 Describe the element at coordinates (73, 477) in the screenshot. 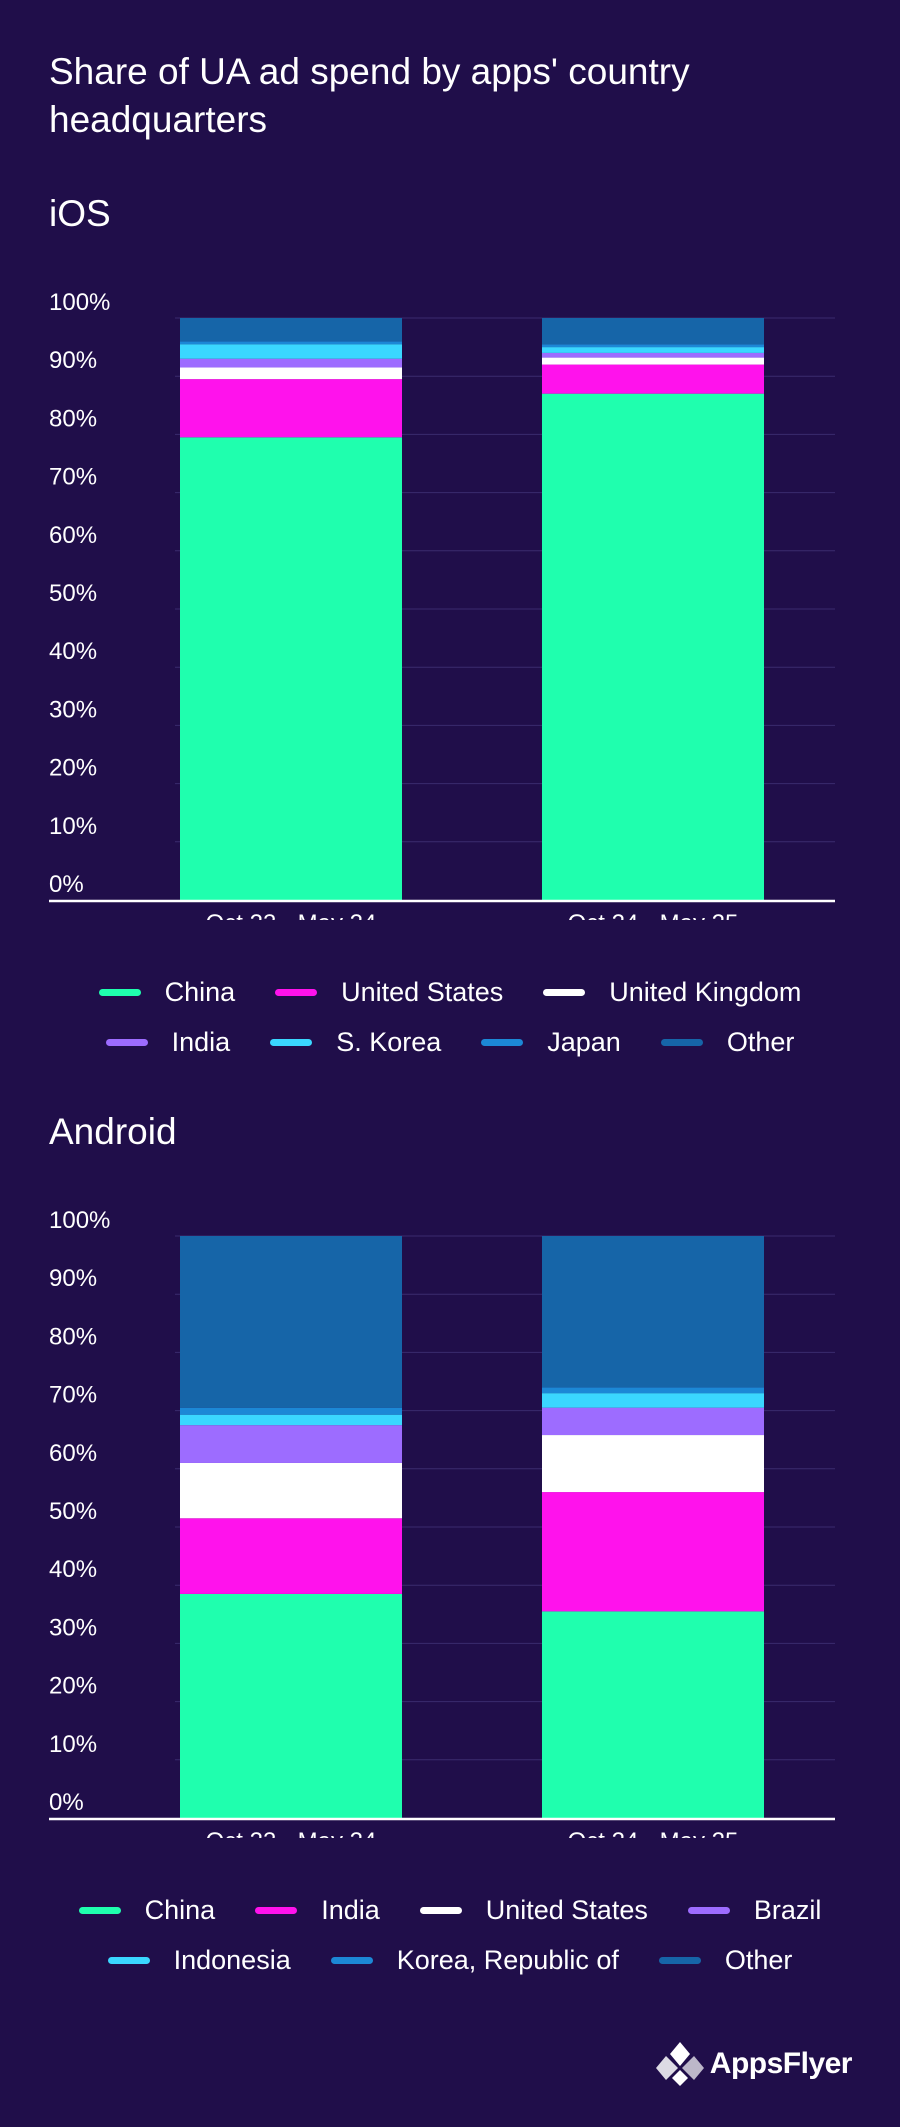

I see `ios-ytick-label: 70%` at that location.